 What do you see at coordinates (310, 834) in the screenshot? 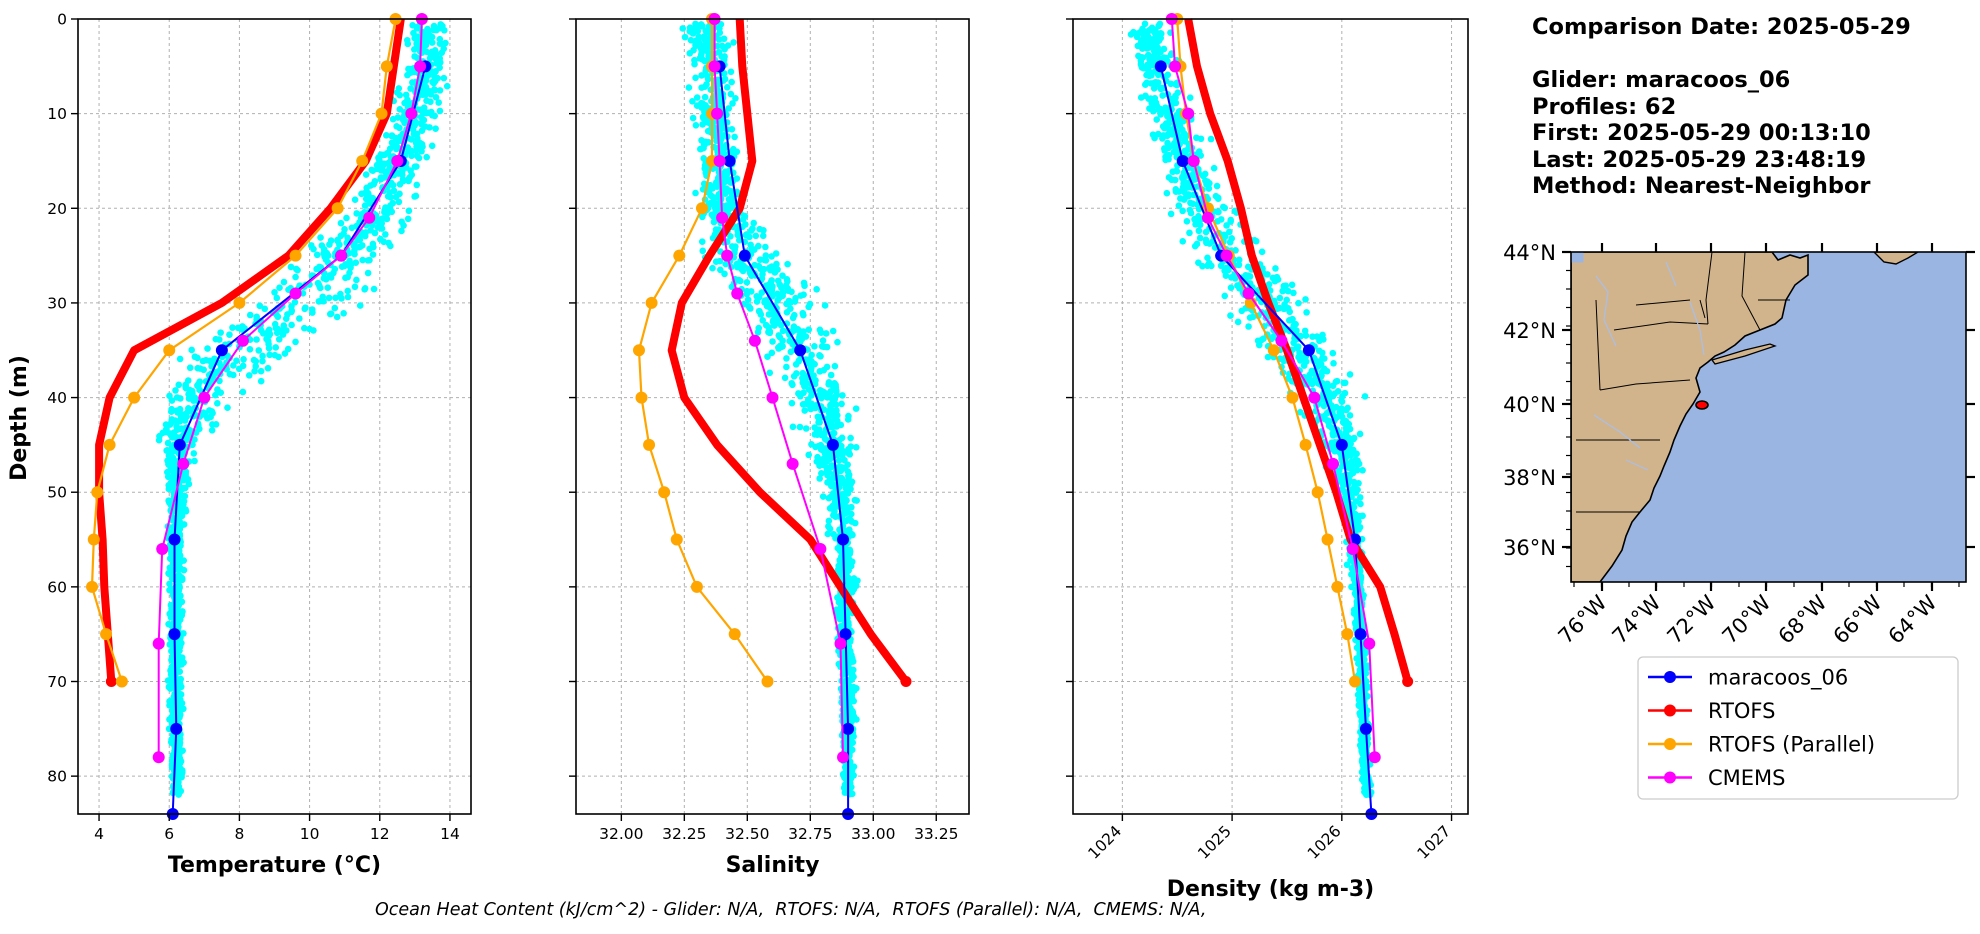
I see `x-tick-label: 10` at bounding box center [310, 834].